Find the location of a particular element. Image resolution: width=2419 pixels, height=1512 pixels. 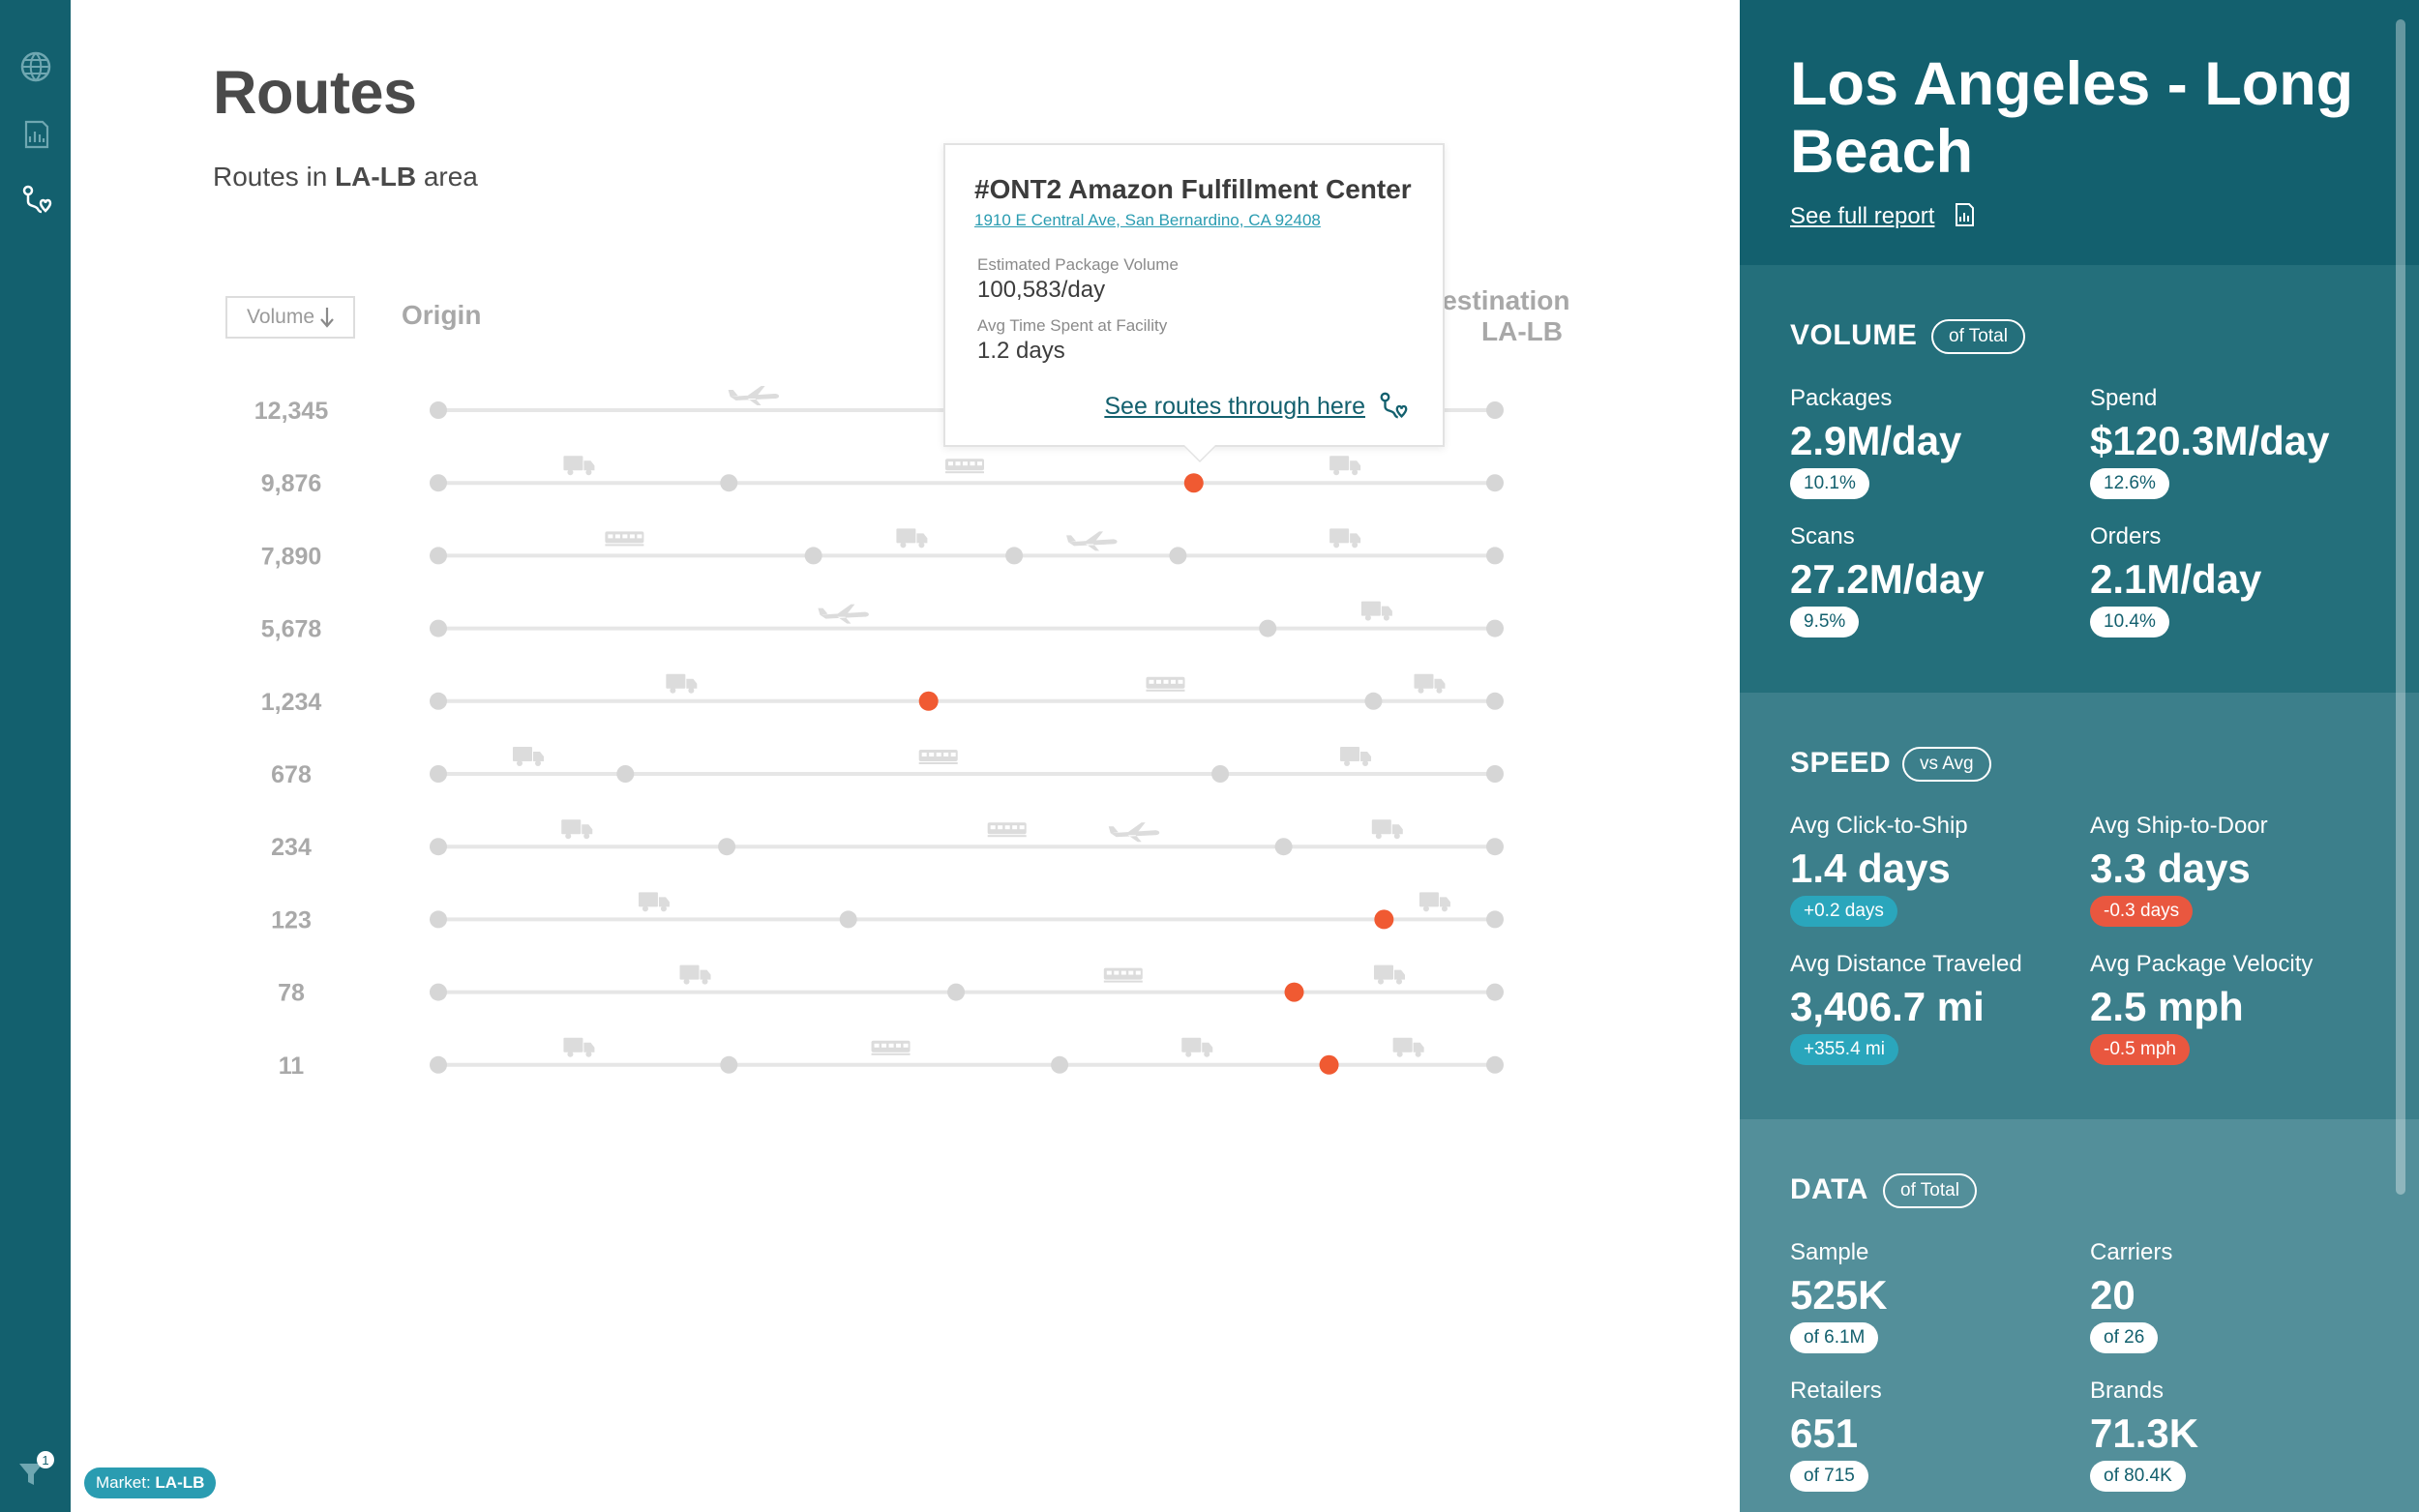

route-row: 11 is located at coordinates (892, 1058).